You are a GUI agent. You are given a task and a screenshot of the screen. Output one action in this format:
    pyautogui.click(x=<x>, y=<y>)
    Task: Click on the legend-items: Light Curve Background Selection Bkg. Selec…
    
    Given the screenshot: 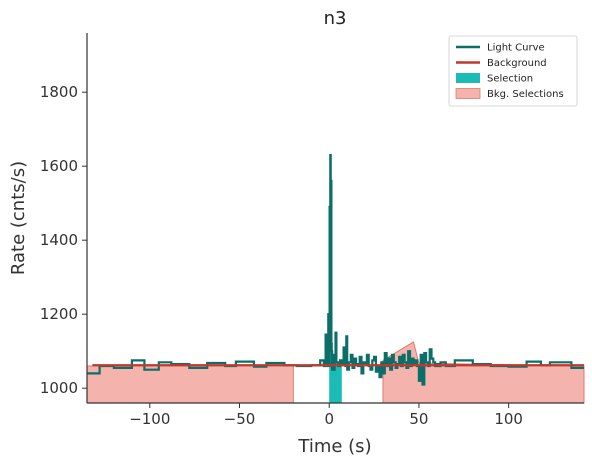 What is the action you would take?
    pyautogui.click(x=509, y=71)
    